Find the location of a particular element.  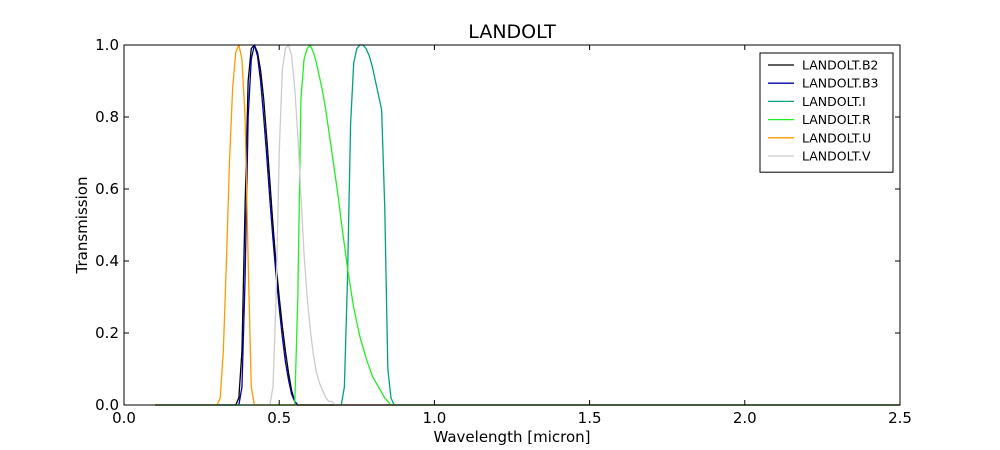

x-tick-label: 2.0 is located at coordinates (745, 418).